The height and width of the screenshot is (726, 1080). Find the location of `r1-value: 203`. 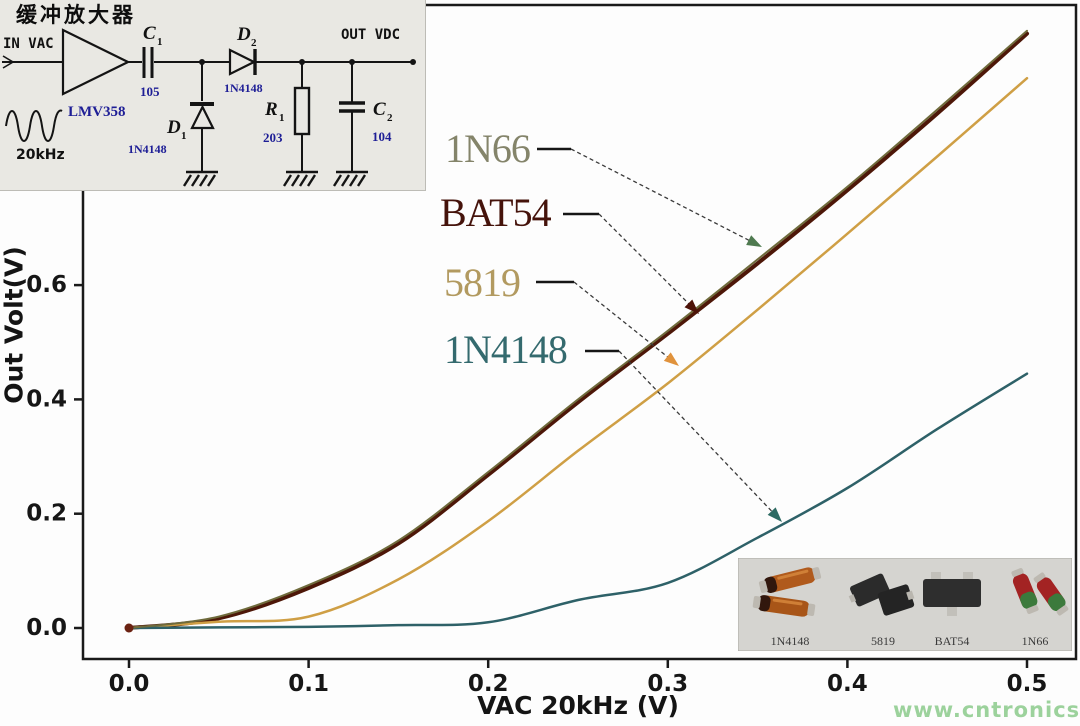

r1-value: 203 is located at coordinates (273, 137).